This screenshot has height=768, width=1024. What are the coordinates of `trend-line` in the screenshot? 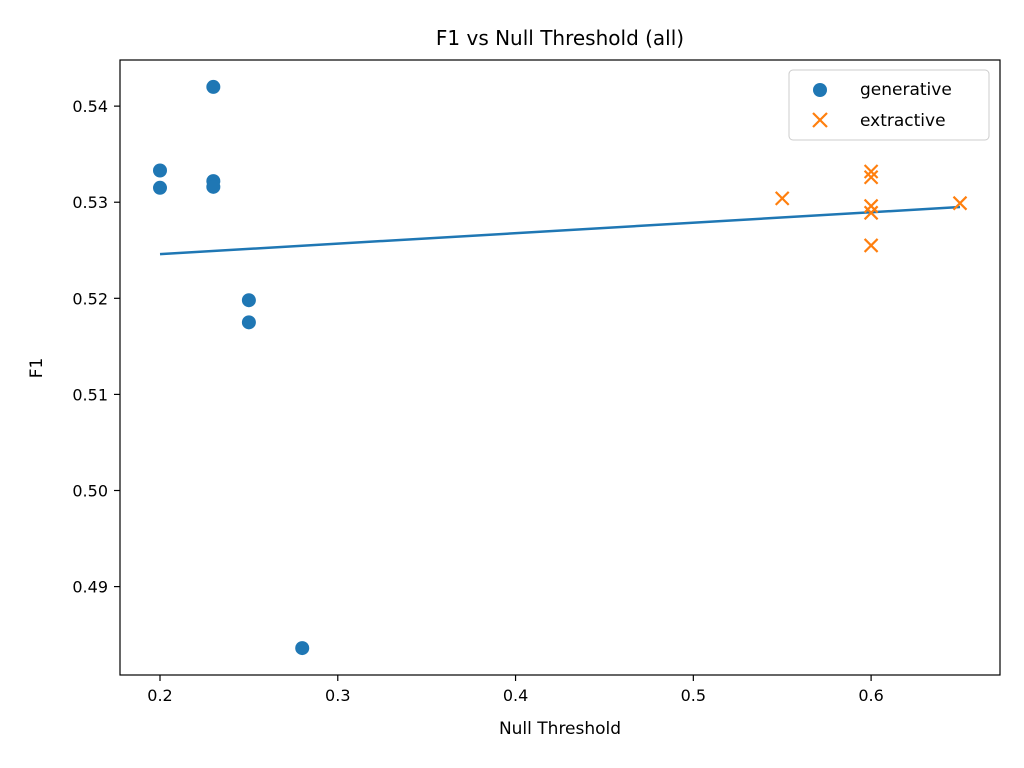 It's located at (560, 230).